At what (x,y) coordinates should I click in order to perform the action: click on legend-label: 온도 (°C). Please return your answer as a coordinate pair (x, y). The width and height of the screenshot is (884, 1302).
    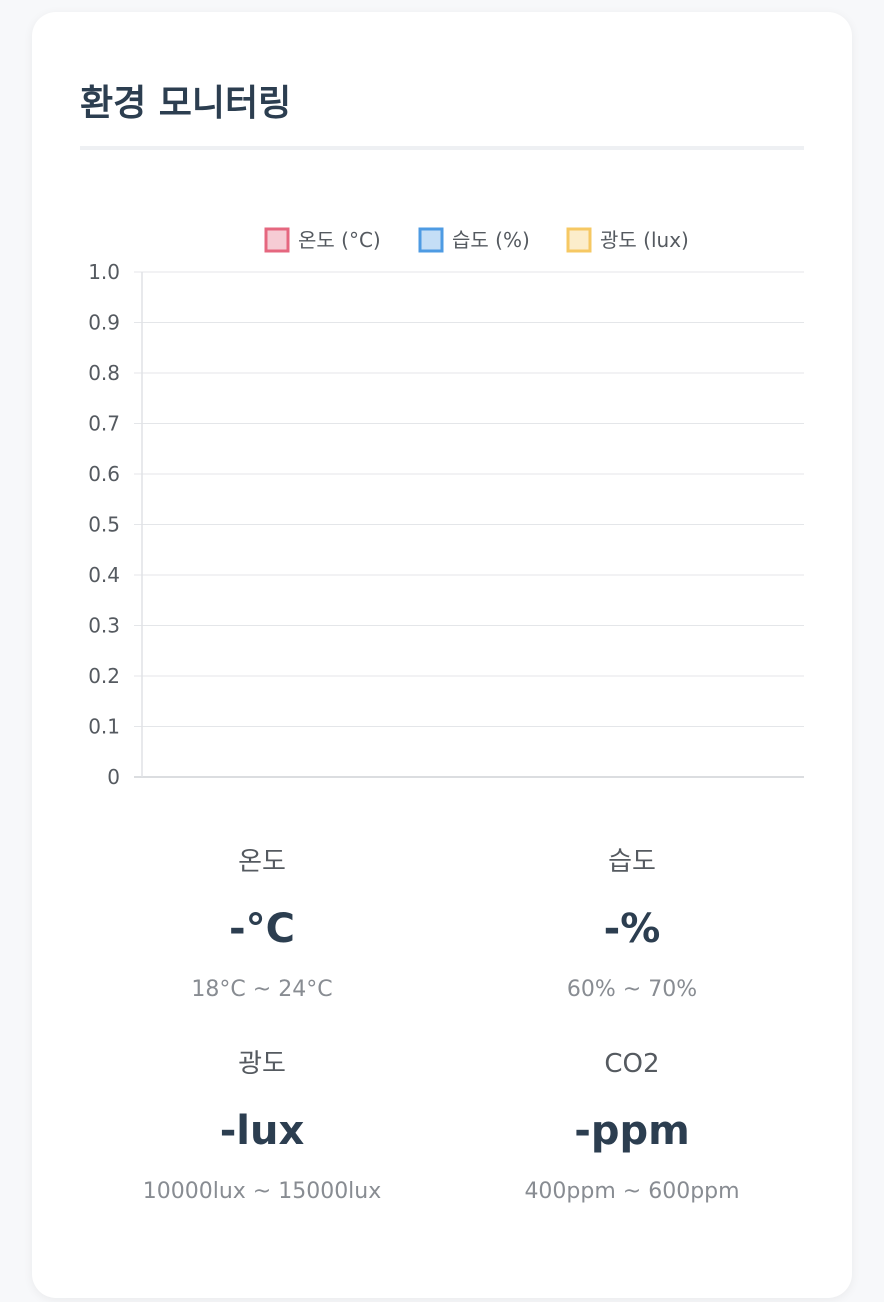
    Looking at the image, I should click on (339, 240).